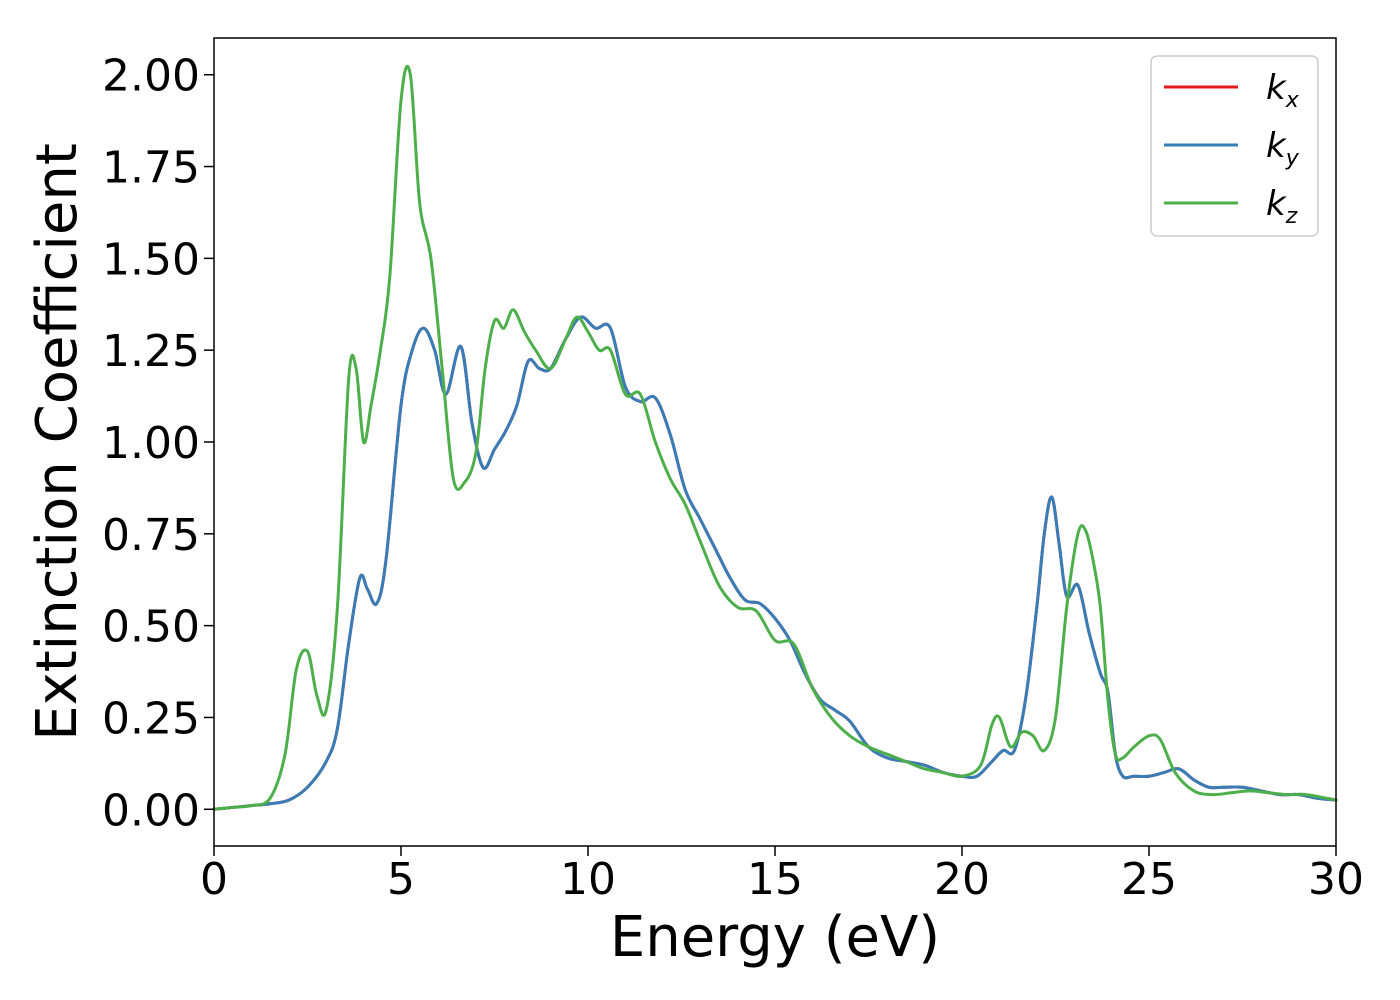  Describe the element at coordinates (151, 718) in the screenshot. I see `y-tick-label: 0.25` at that location.